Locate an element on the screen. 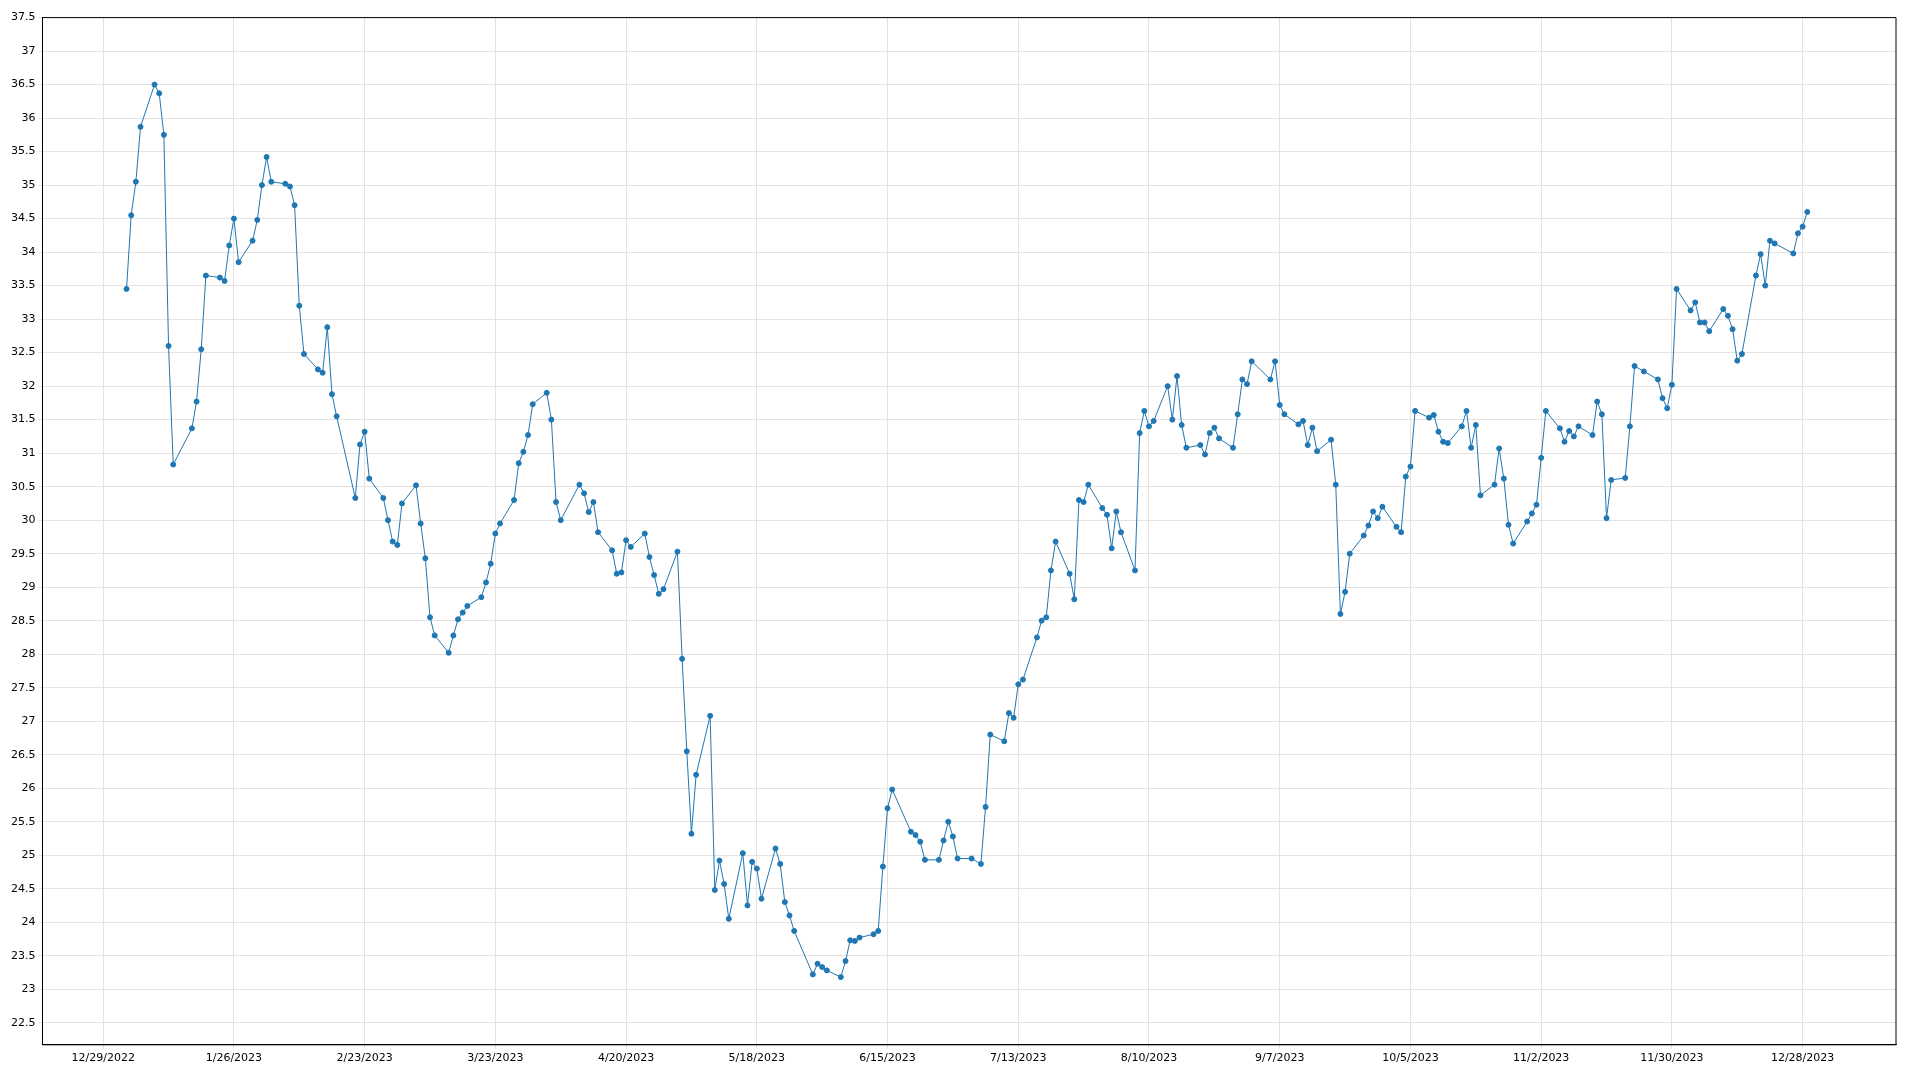  y-tick-label: 28.5 is located at coordinates (23, 620).